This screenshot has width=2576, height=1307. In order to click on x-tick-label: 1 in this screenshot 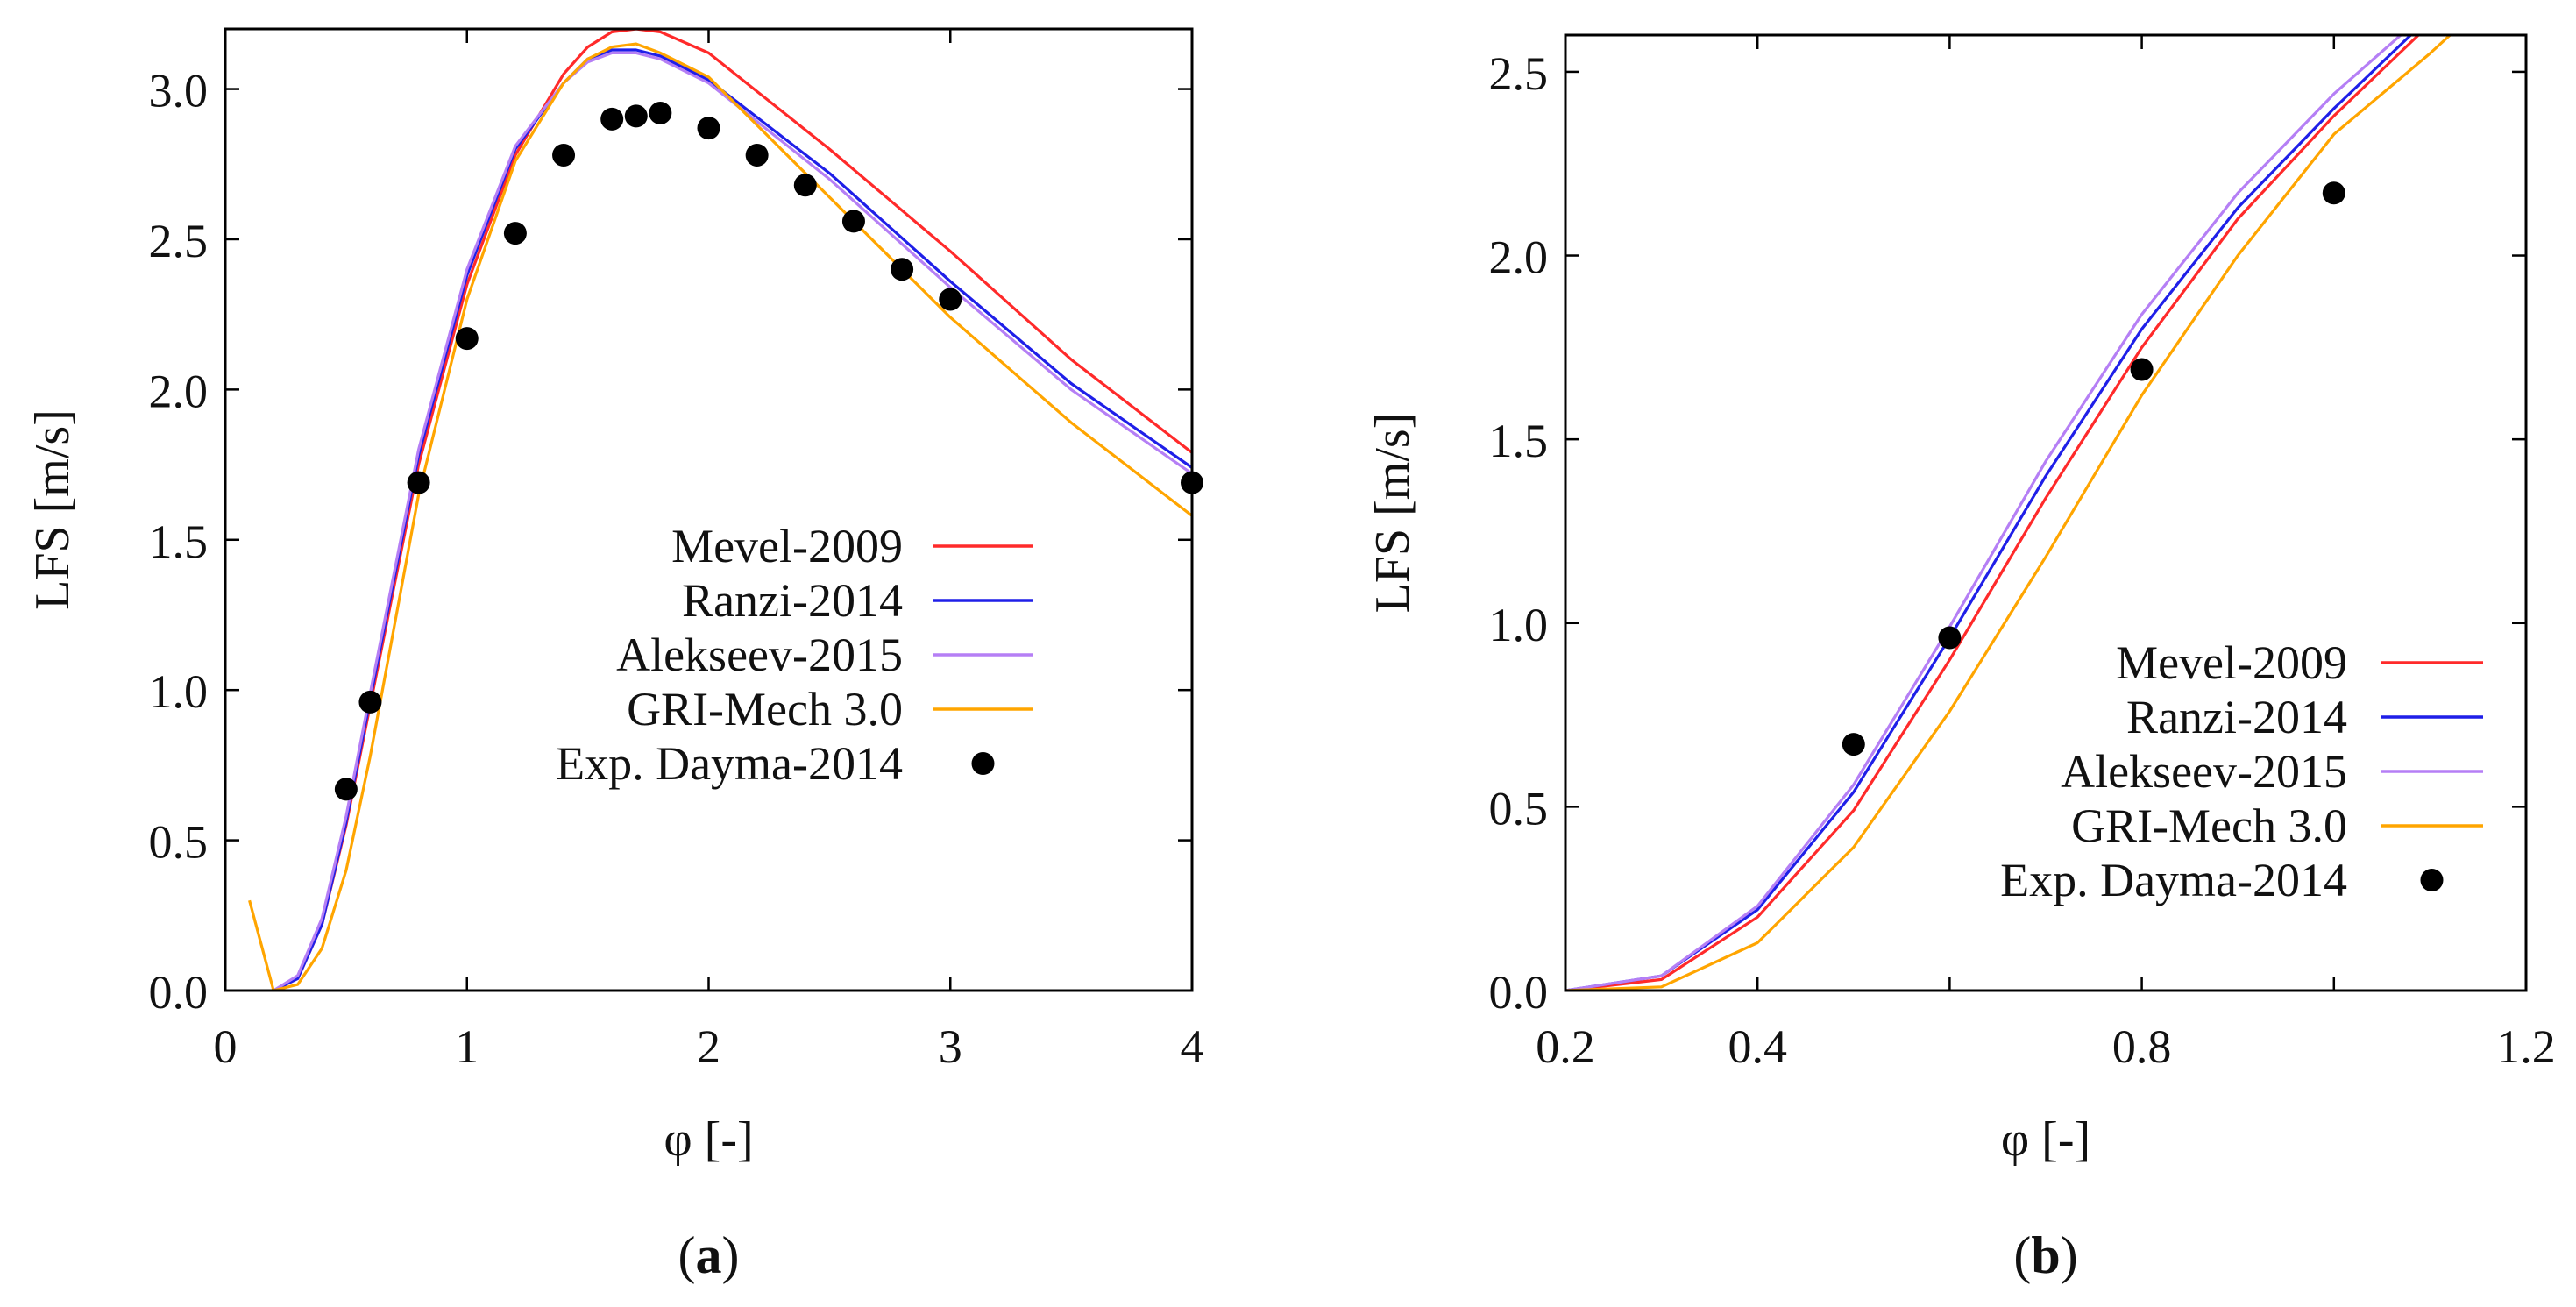, I will do `click(467, 1047)`.